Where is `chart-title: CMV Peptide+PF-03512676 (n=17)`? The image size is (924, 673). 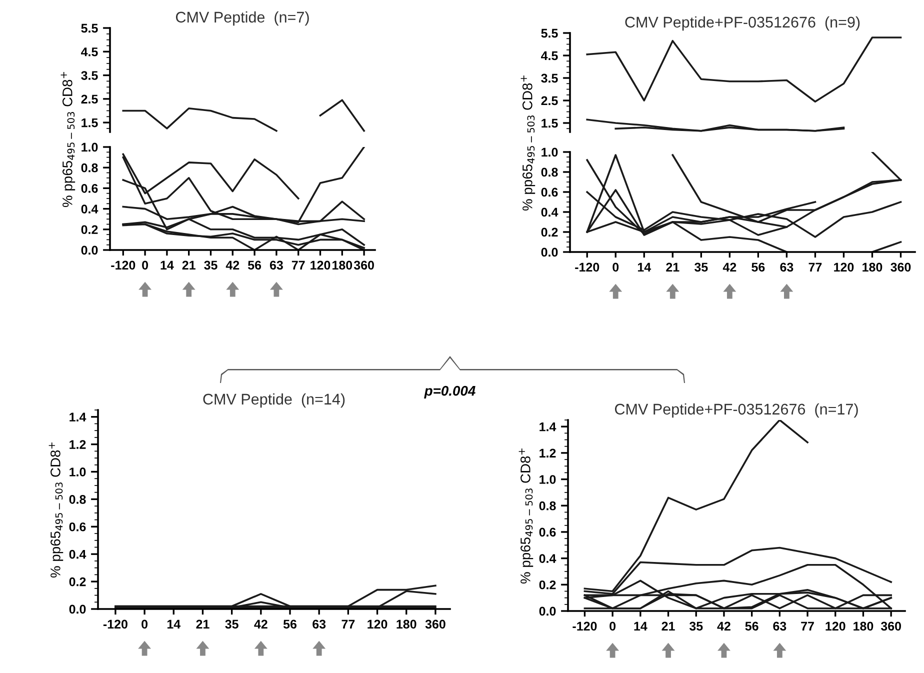 chart-title: CMV Peptide+PF-03512676 (n=17) is located at coordinates (736, 410).